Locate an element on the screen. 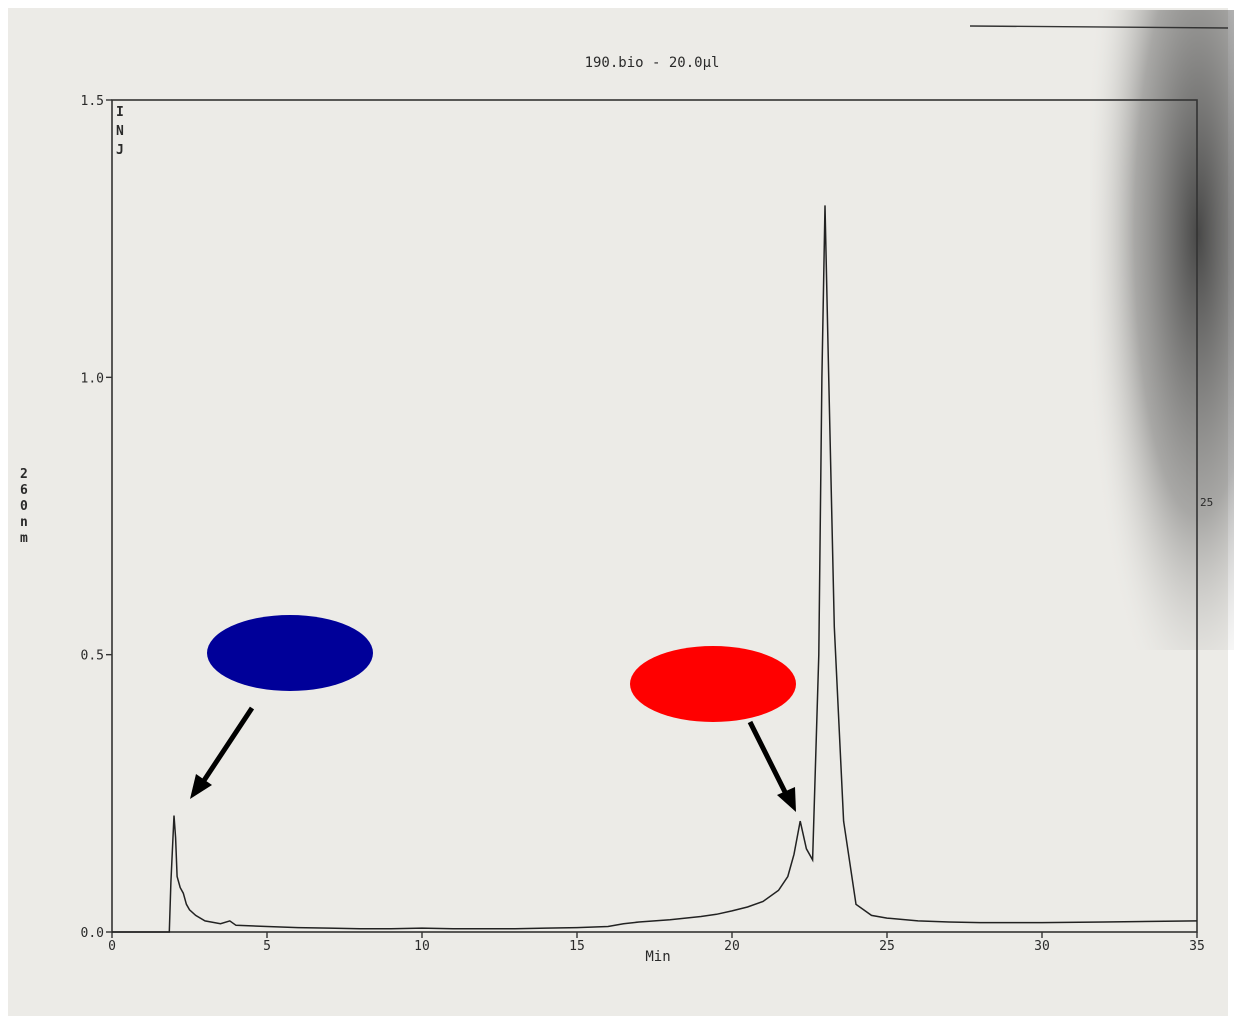 Image resolution: width=1234 pixels, height=1019 pixels. scan-shadow is located at coordinates (1162, 330).